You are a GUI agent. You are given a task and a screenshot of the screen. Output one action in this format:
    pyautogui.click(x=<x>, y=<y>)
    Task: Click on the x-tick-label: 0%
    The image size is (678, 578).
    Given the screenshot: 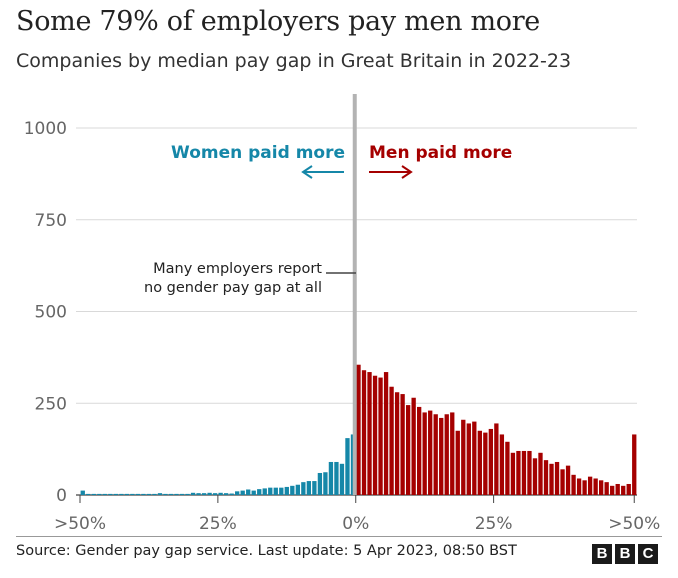 What is the action you would take?
    pyautogui.click(x=355, y=524)
    